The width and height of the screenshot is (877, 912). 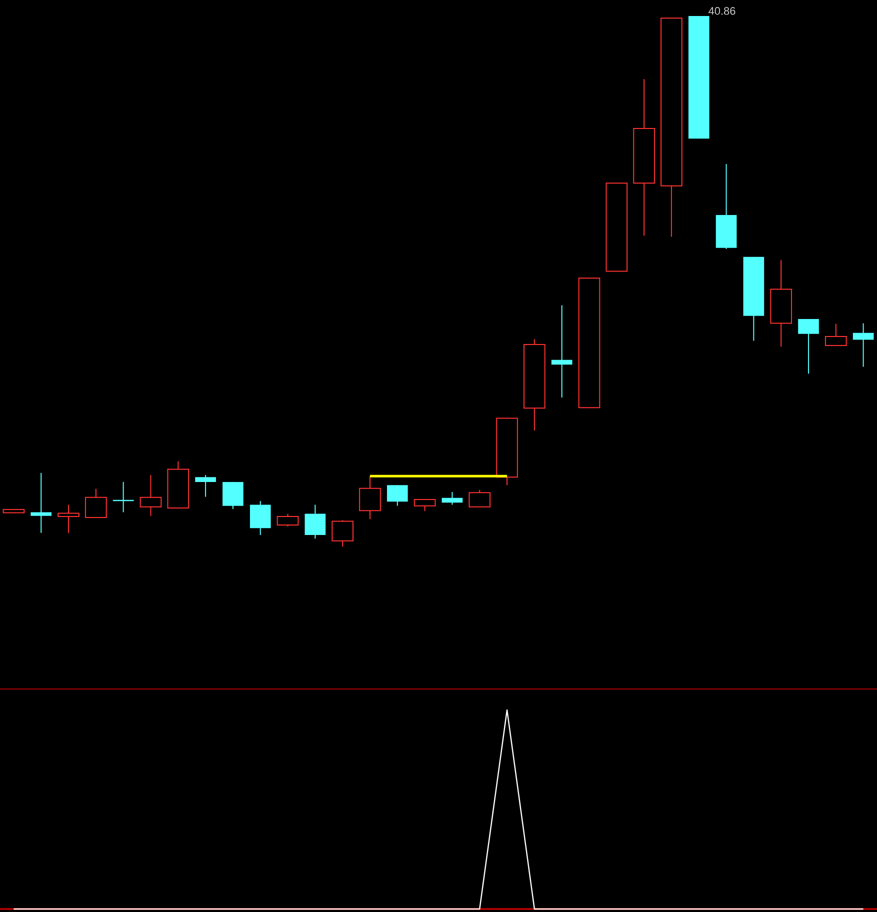 What do you see at coordinates (722, 11) in the screenshot?
I see `text: 40.86` at bounding box center [722, 11].